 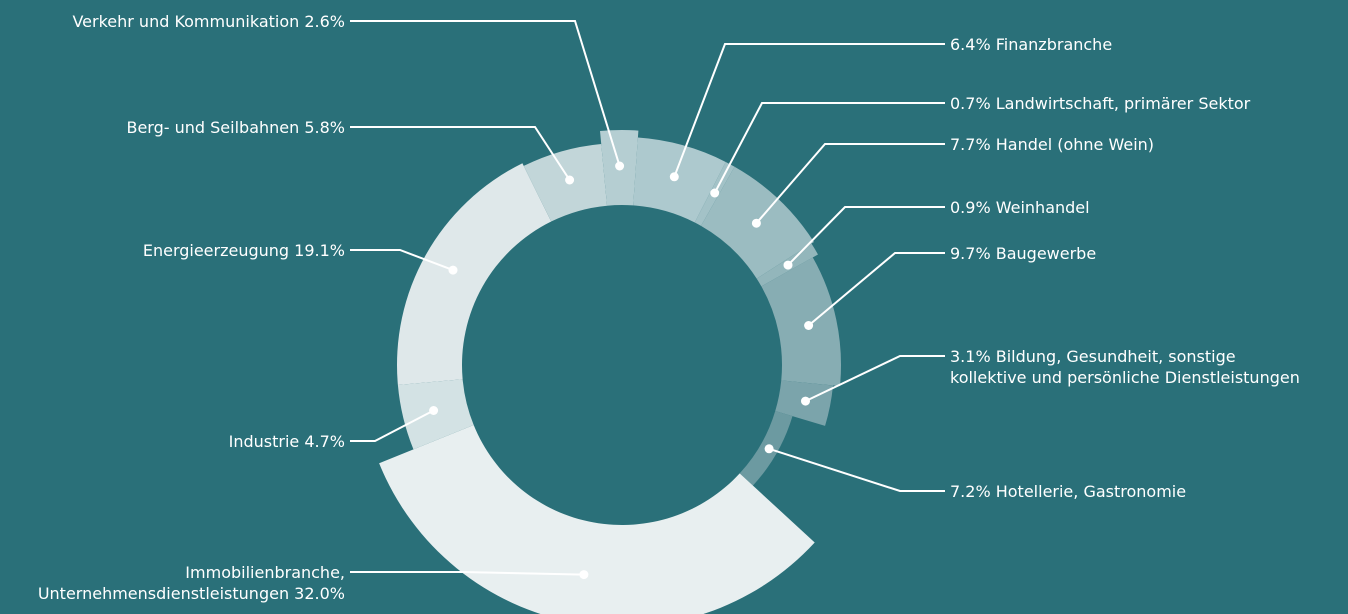 What do you see at coordinates (392, 425) in the screenshot?
I see `leader-line-industrie` at bounding box center [392, 425].